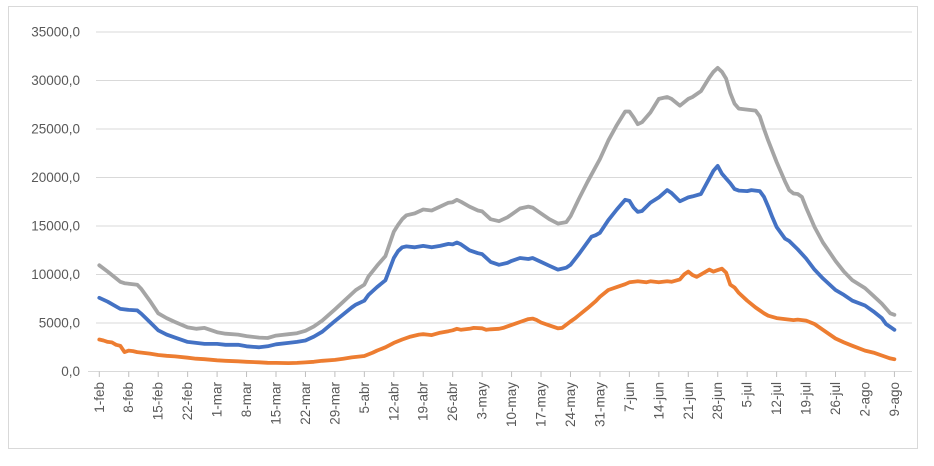  Describe the element at coordinates (246, 400) in the screenshot. I see `x-axis-label: 8-mar` at that location.